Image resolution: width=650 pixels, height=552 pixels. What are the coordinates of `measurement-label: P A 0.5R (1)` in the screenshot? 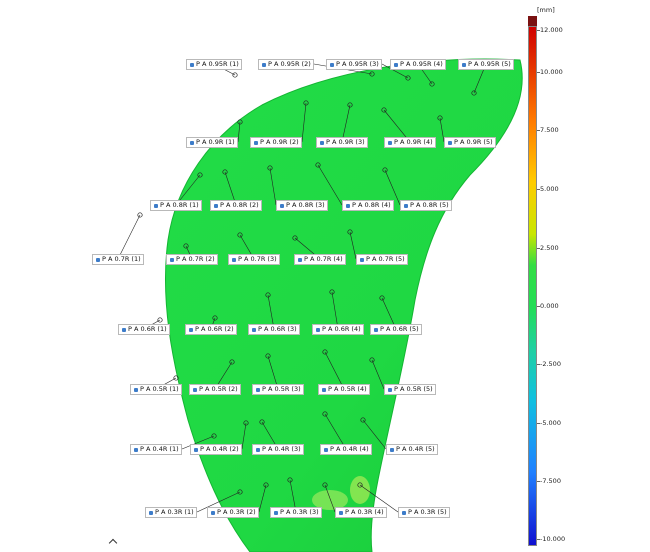 It's located at (156, 389).